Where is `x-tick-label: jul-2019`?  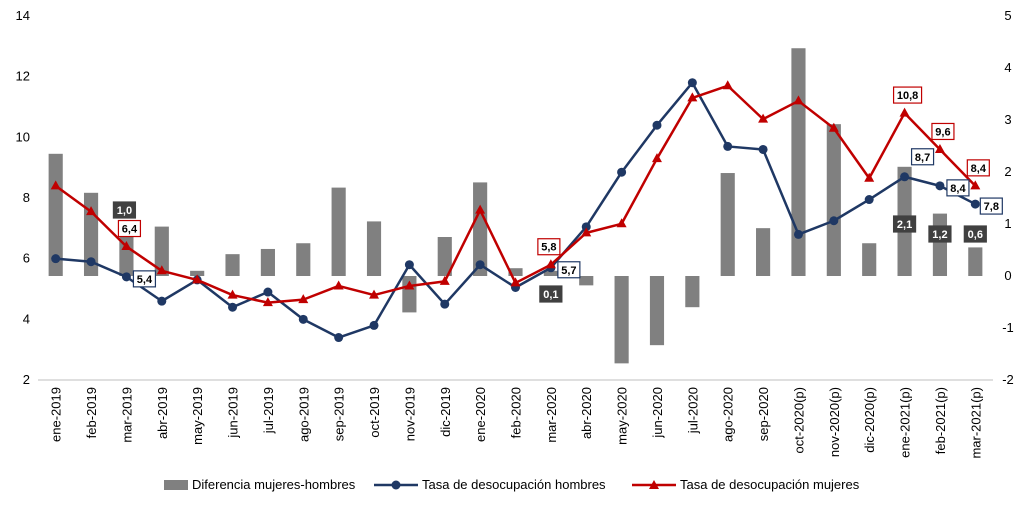 x-tick-label: jul-2019 is located at coordinates (268, 410).